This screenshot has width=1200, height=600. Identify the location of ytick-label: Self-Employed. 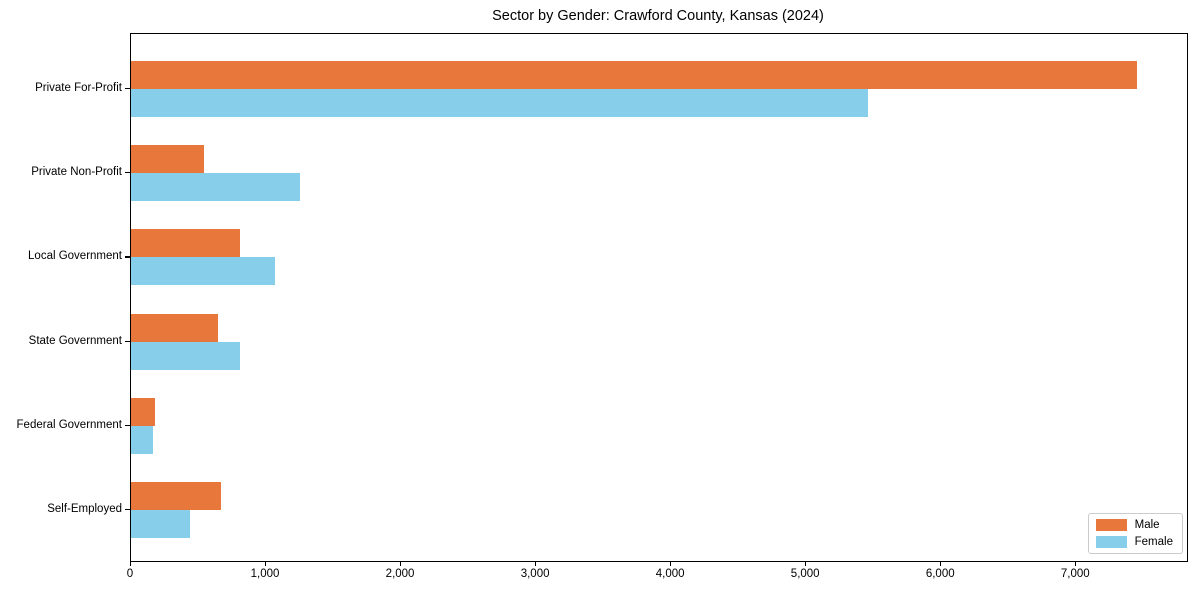
(84, 509).